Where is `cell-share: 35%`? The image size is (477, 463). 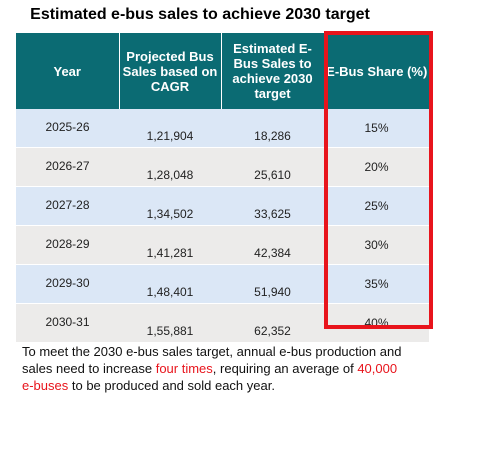
cell-share: 35% is located at coordinates (376, 284).